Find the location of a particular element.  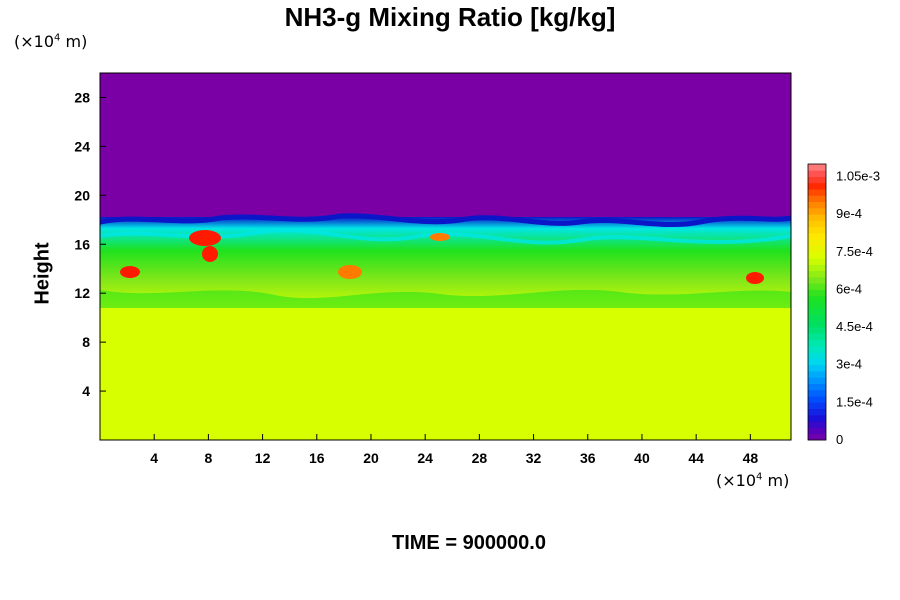

colorbar-tick-label: 1.5e-4 is located at coordinates (854, 401).